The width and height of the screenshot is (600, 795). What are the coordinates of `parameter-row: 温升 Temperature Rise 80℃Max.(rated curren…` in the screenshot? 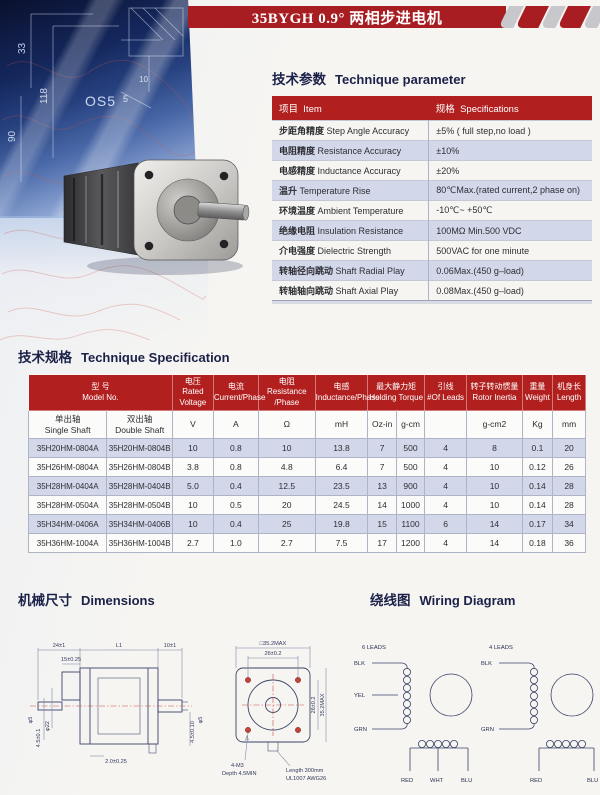 It's located at (432, 190).